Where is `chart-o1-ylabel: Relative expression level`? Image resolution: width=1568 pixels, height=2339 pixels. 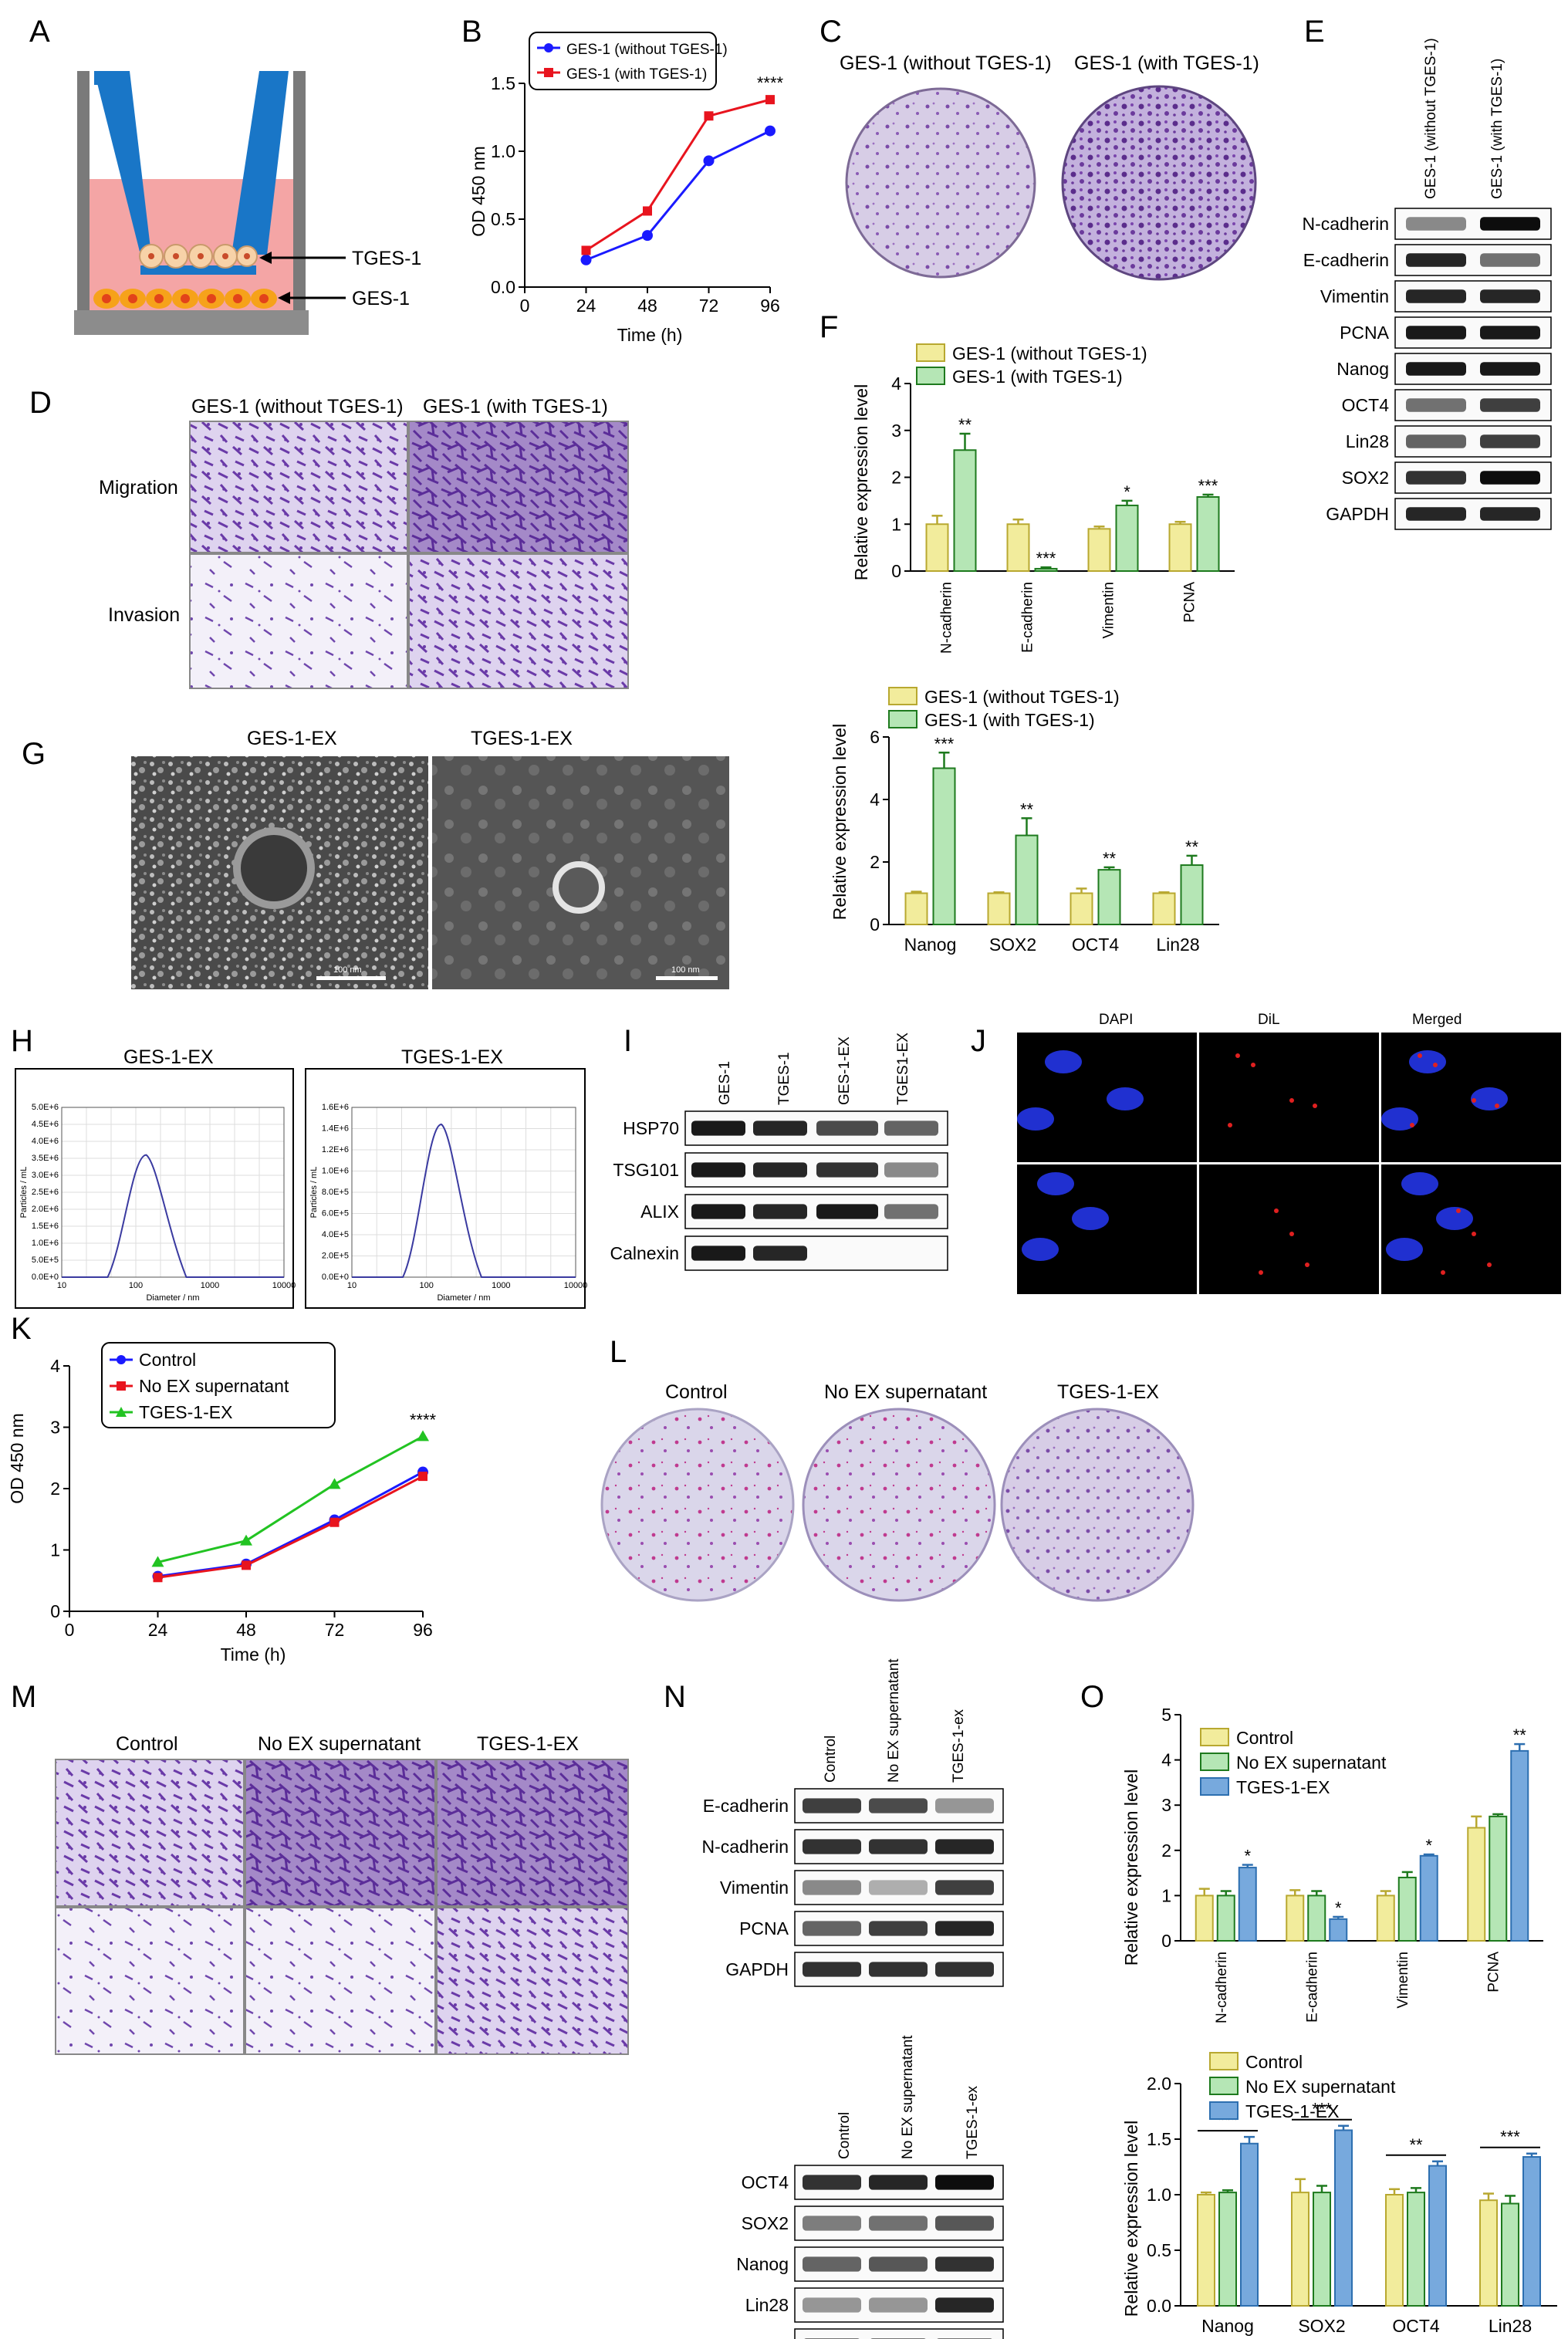
chart-o1-ylabel: Relative expression level is located at coordinates (1131, 1867).